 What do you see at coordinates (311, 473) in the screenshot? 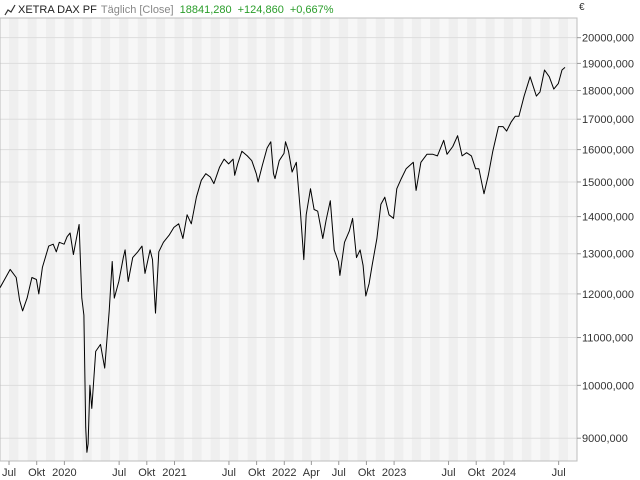
I see `x-tick-label: Apr` at bounding box center [311, 473].